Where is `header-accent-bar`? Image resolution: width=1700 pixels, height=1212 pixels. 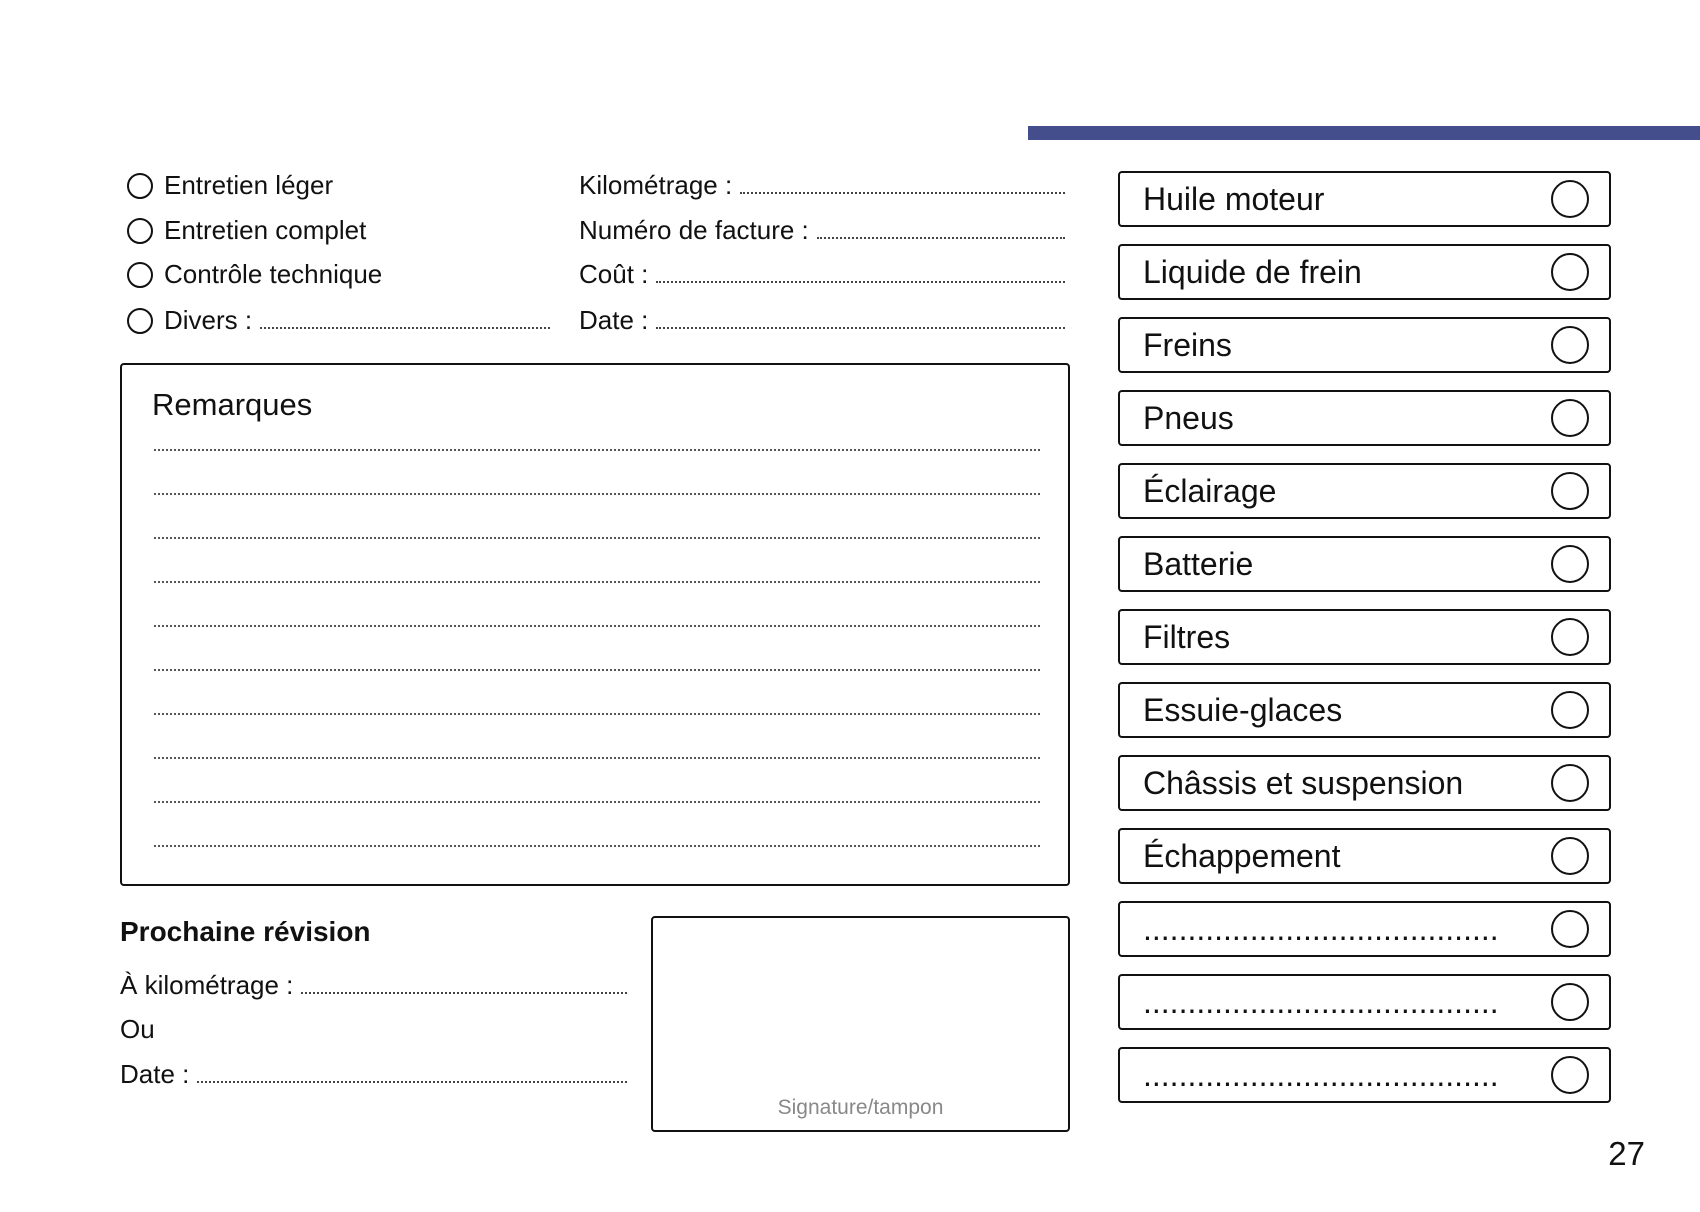 header-accent-bar is located at coordinates (1364, 133).